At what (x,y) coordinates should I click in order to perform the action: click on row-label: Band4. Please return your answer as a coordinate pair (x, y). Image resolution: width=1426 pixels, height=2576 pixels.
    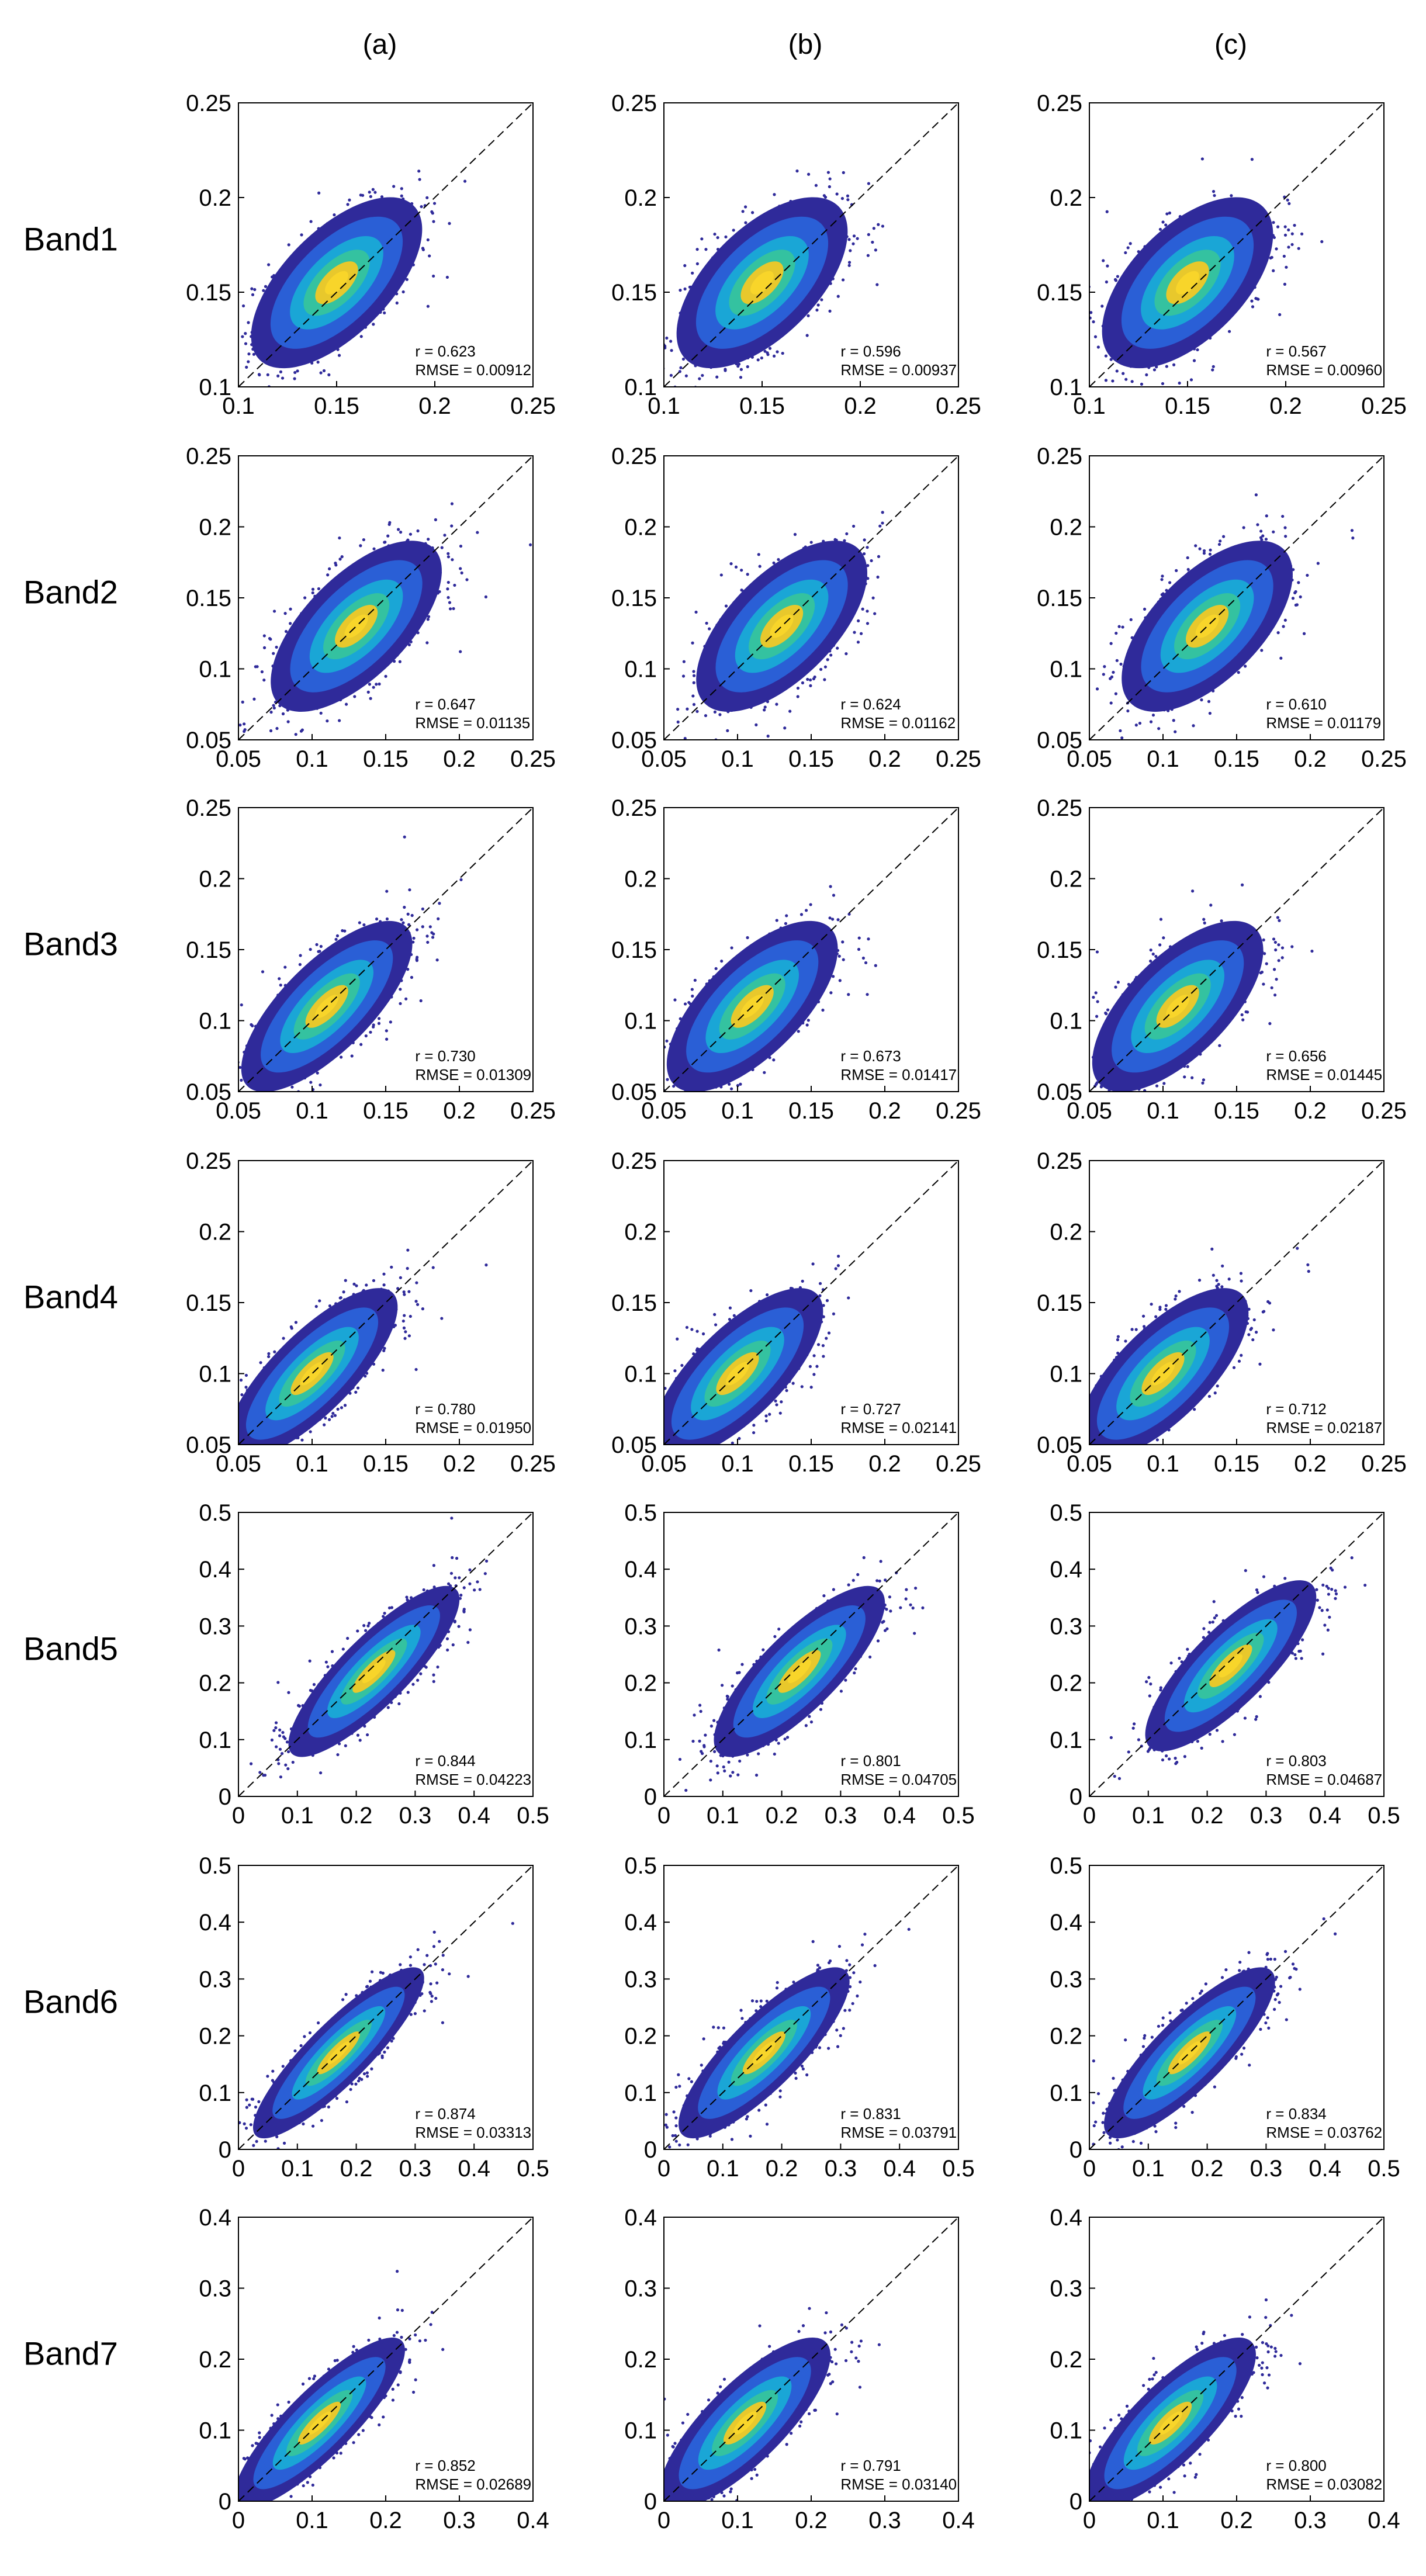
    Looking at the image, I should click on (70, 1297).